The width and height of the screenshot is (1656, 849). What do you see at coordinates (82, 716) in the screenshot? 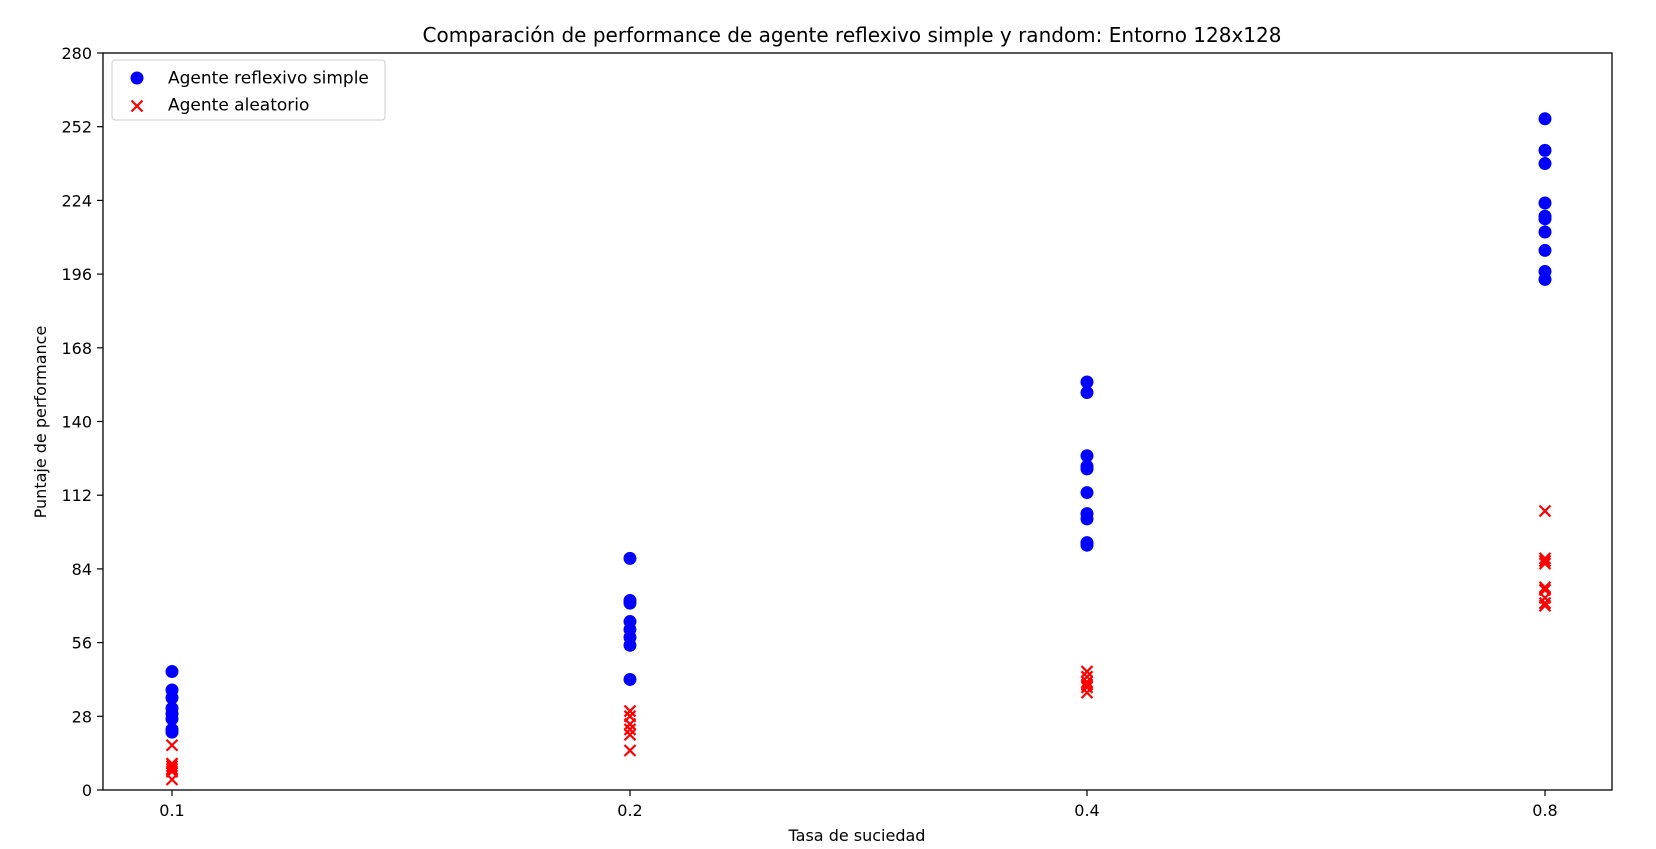
I see `y-tick-label: 28` at bounding box center [82, 716].